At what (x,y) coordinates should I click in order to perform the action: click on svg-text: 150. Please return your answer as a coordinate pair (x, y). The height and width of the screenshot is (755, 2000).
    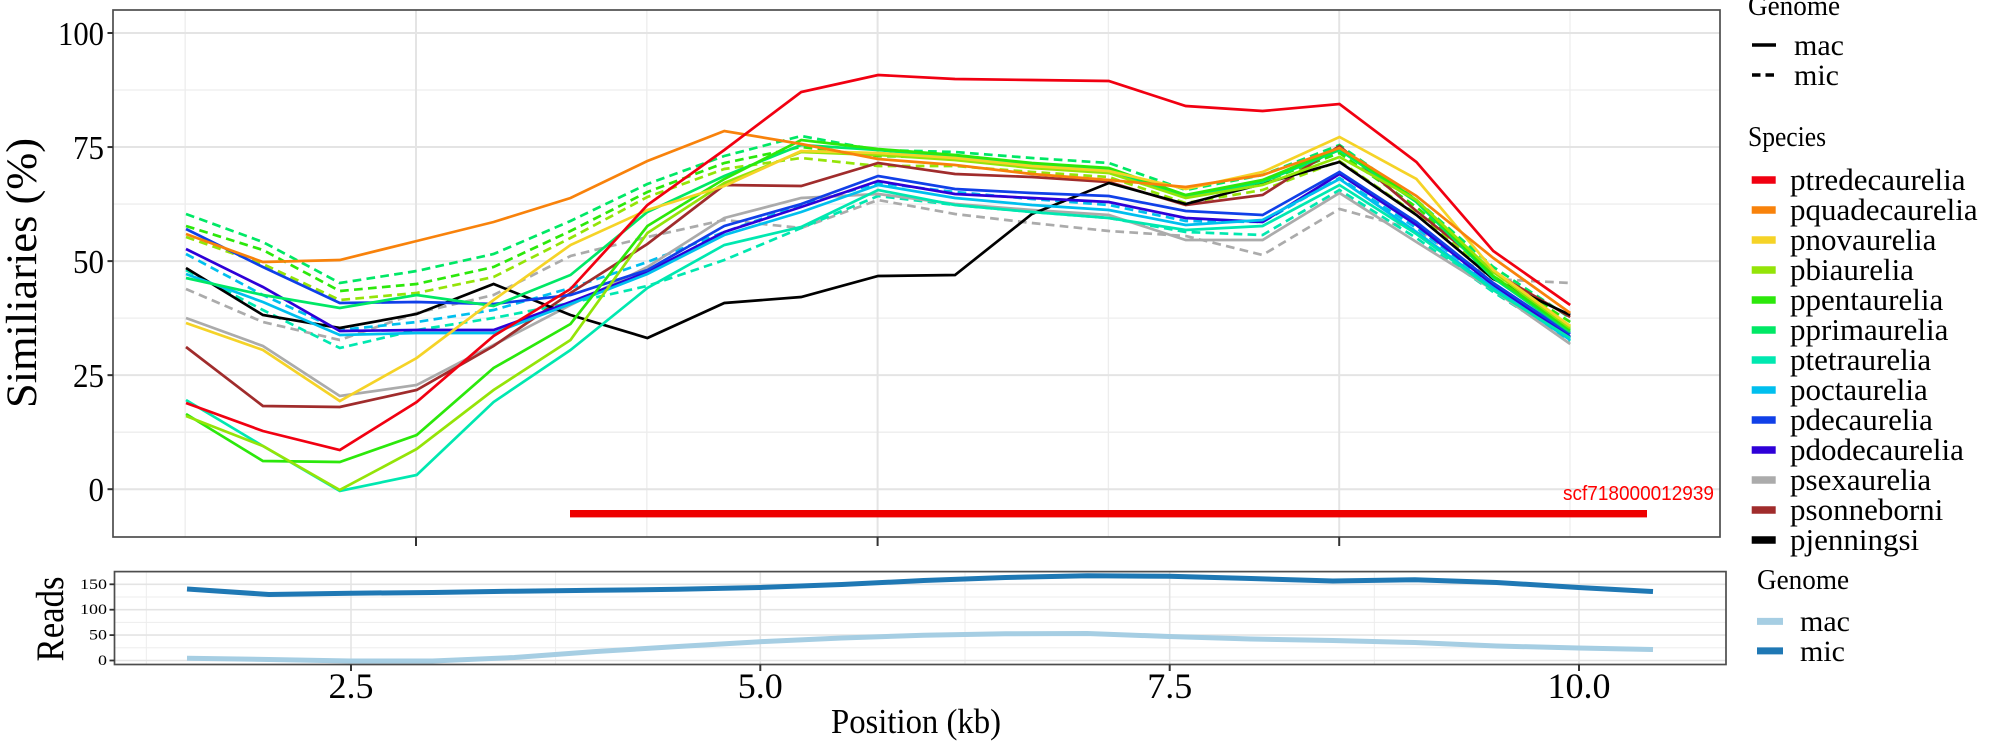
    Looking at the image, I should click on (93, 585).